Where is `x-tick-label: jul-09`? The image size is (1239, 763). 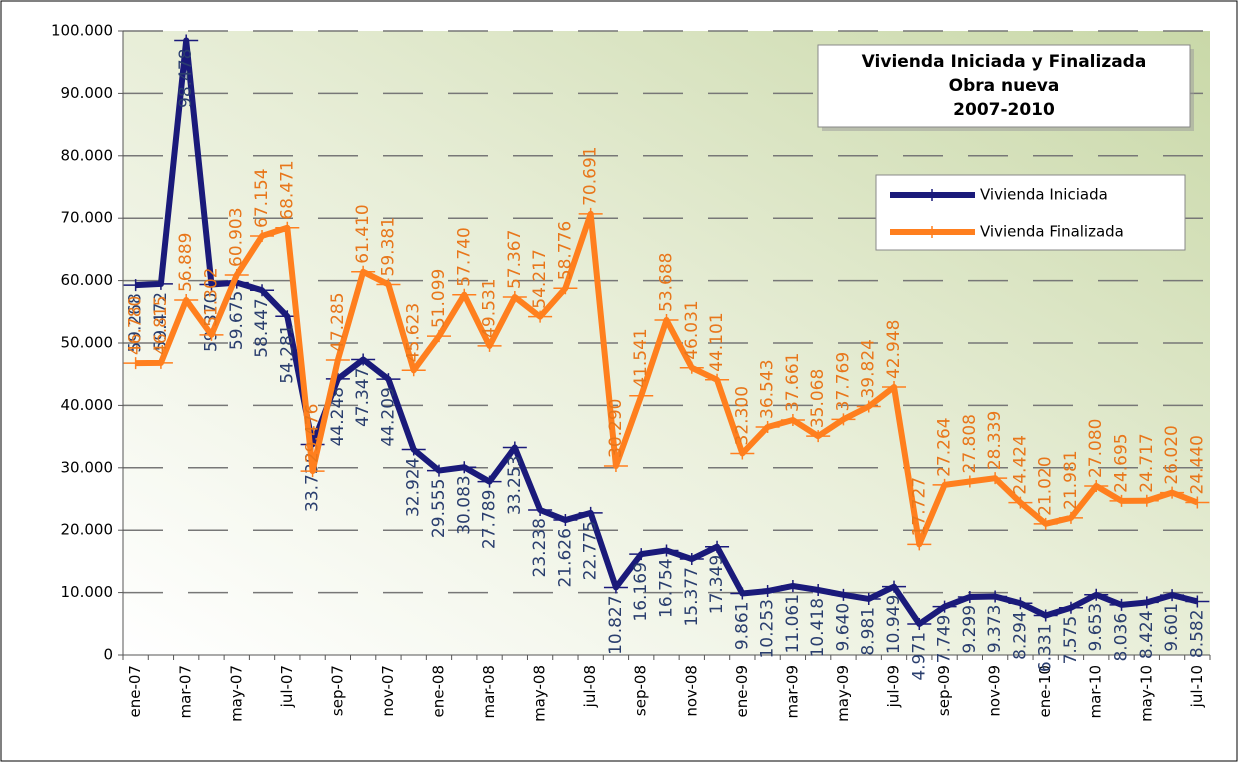
x-tick-label: jul-09 is located at coordinates (894, 686).